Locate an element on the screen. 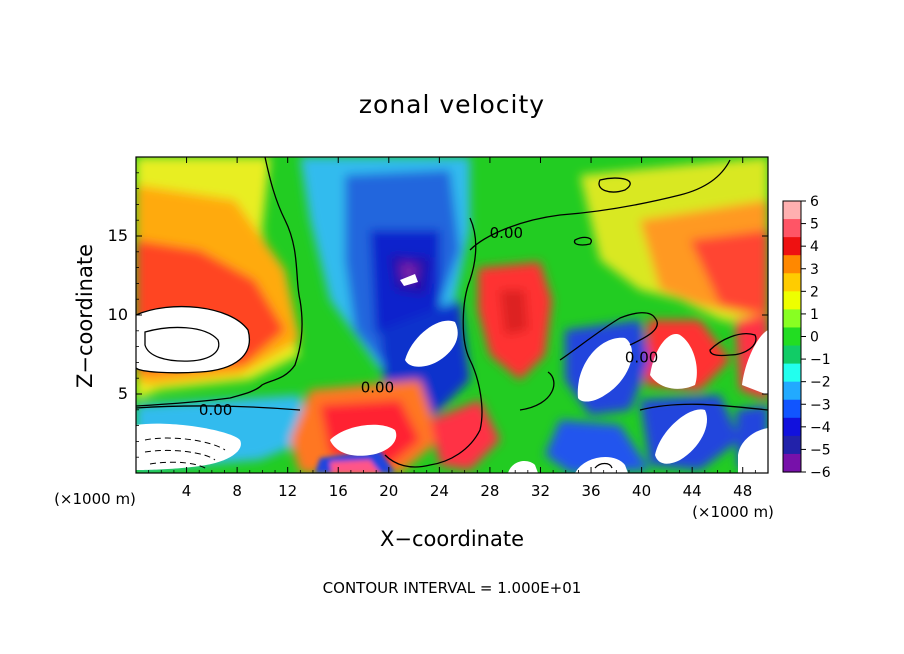 The width and height of the screenshot is (904, 654). x-tick-label: 28 is located at coordinates (489, 491).